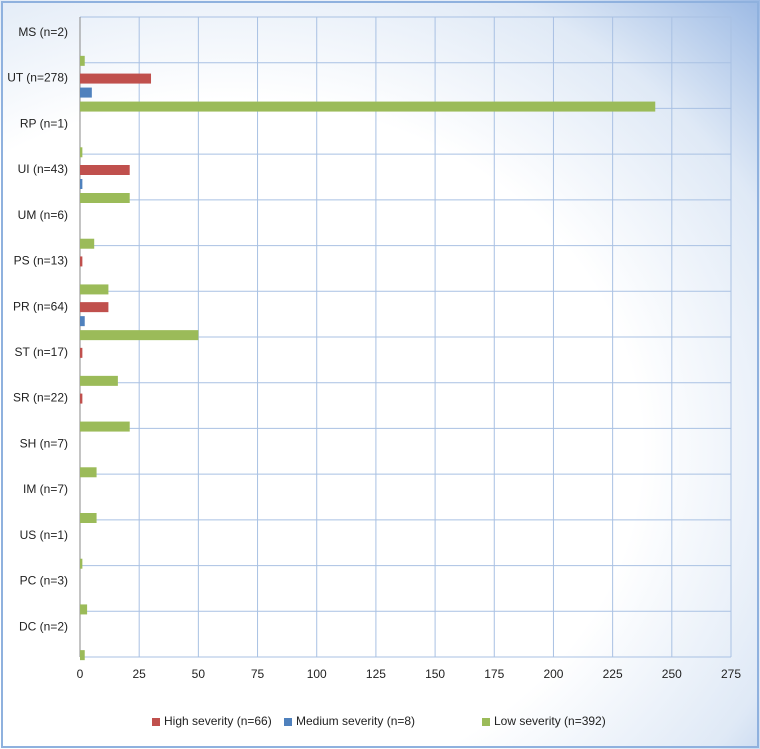 Image resolution: width=760 pixels, height=749 pixels. I want to click on y-tick-label: PS (n=13), so click(41, 261).